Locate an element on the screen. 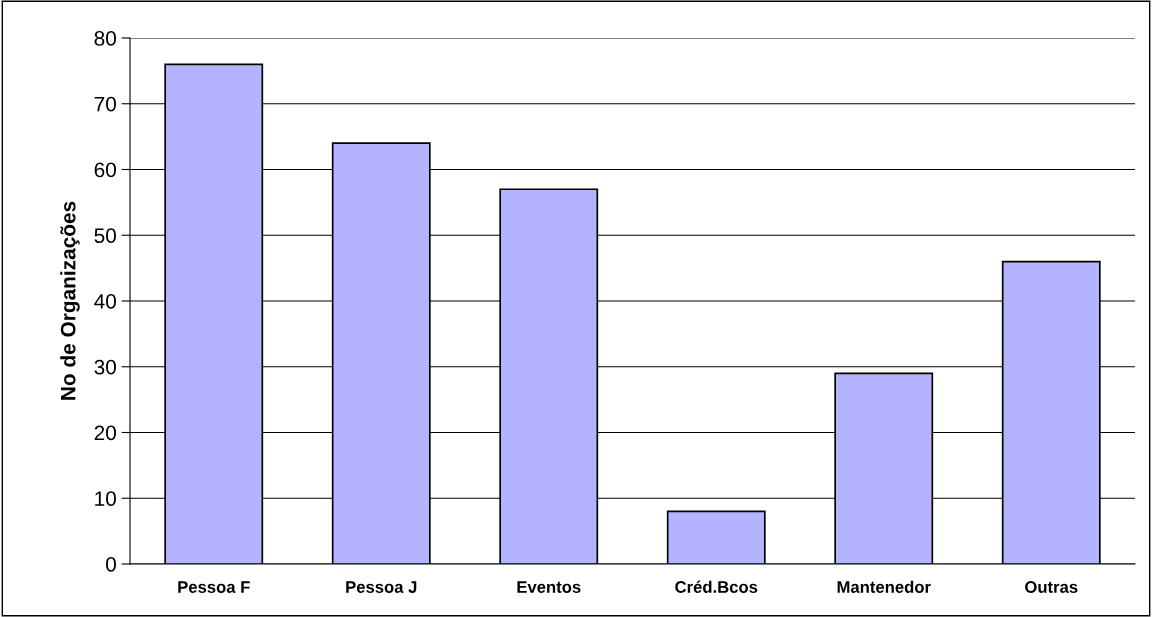  y-tick-label: 20 is located at coordinates (105, 433).